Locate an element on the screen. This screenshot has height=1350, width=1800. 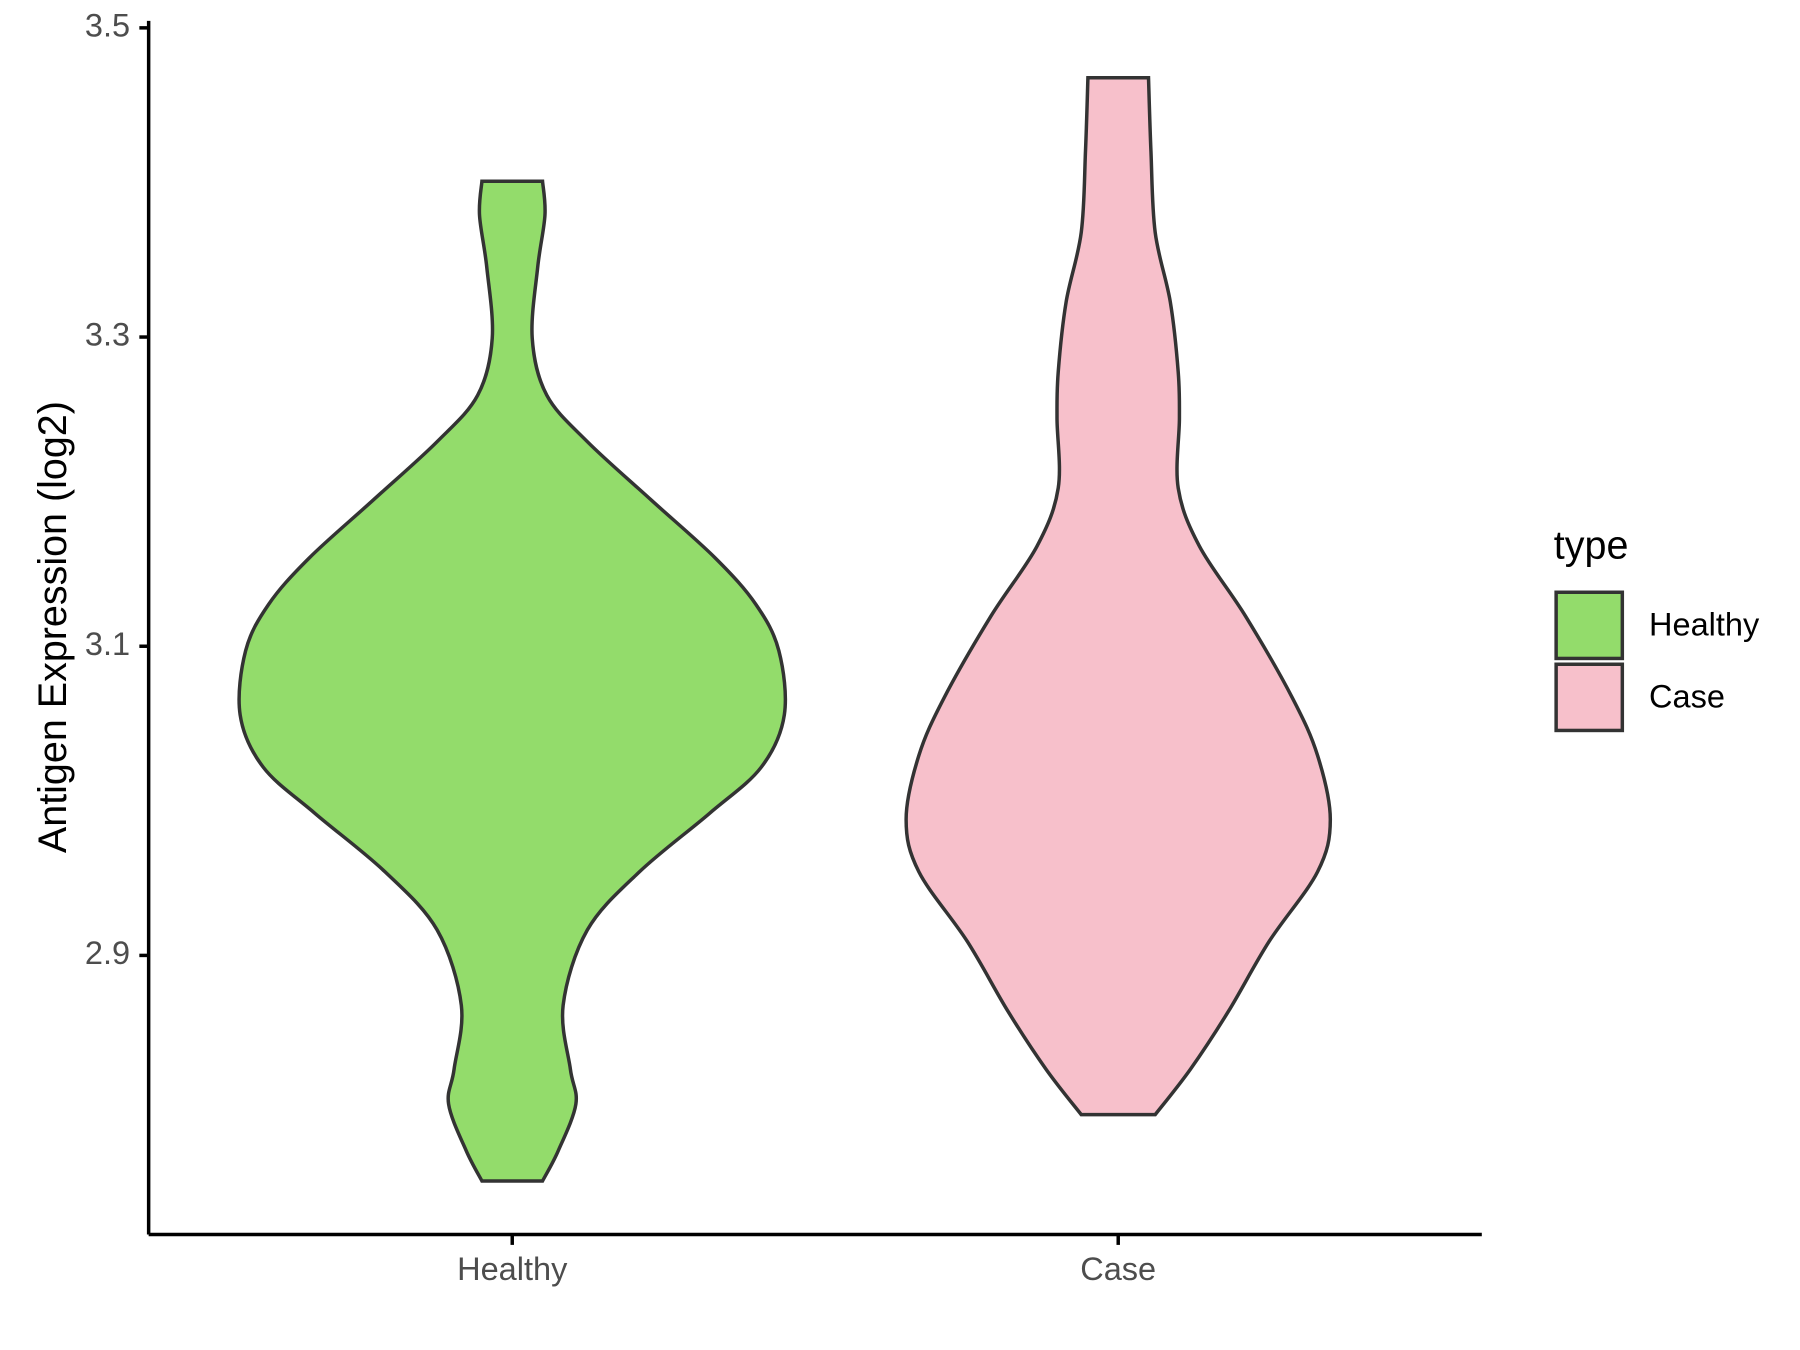
legend-label: Case is located at coordinates (1687, 697).